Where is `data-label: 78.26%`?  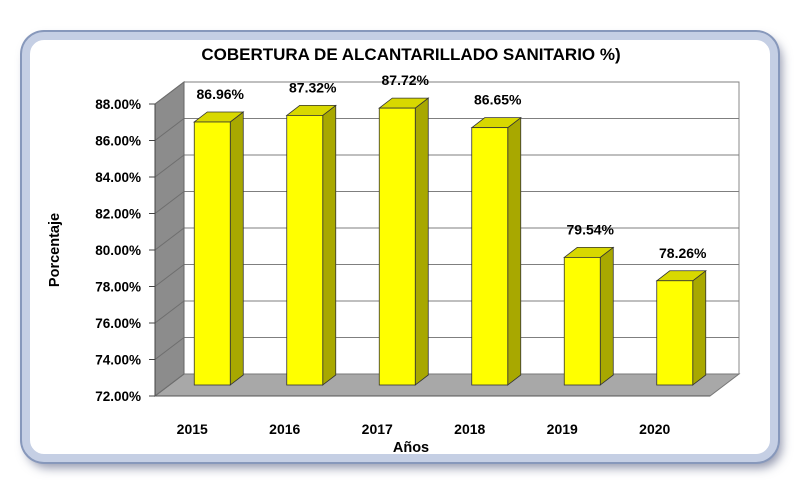
data-label: 78.26% is located at coordinates (683, 253).